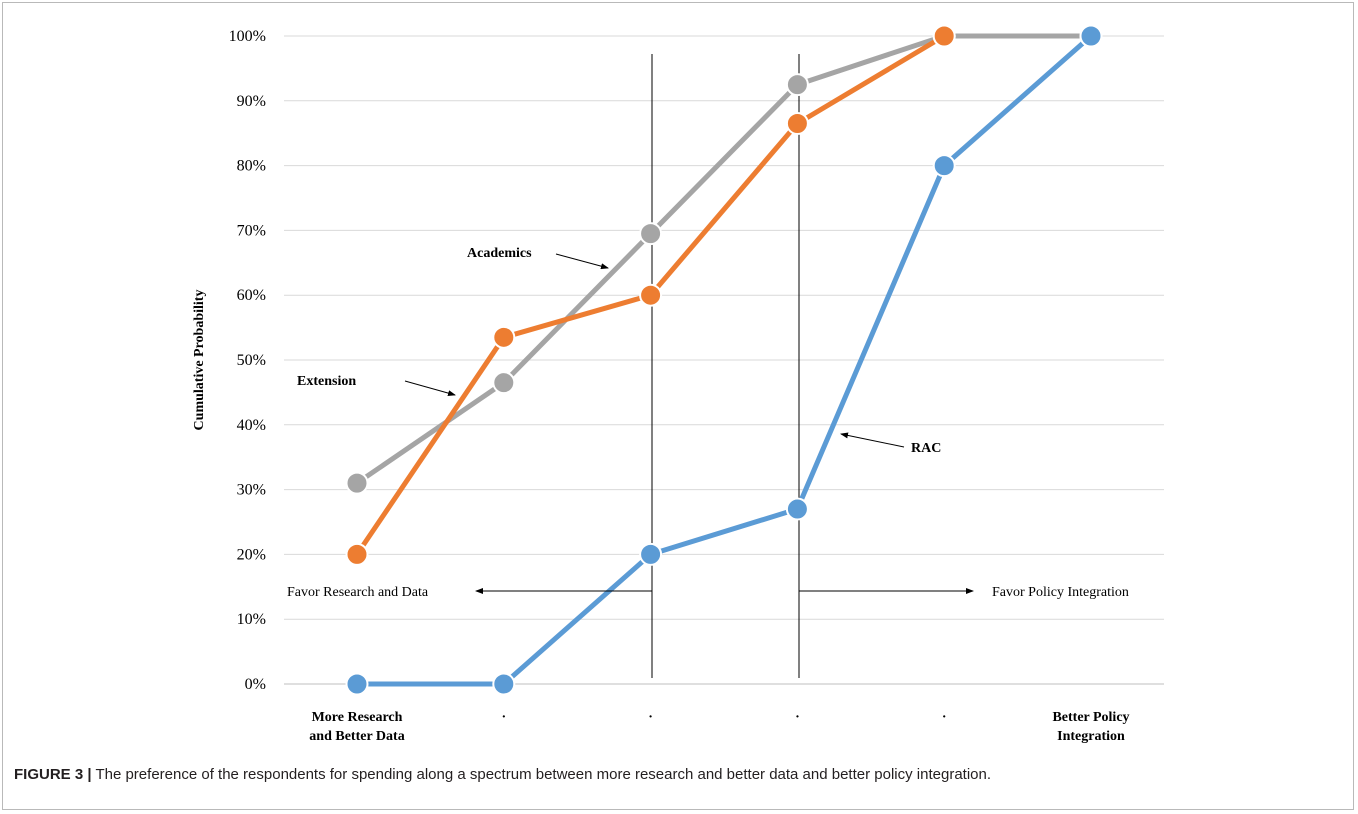  I want to click on x-tick-label: More Research and Better Data, so click(356, 727).